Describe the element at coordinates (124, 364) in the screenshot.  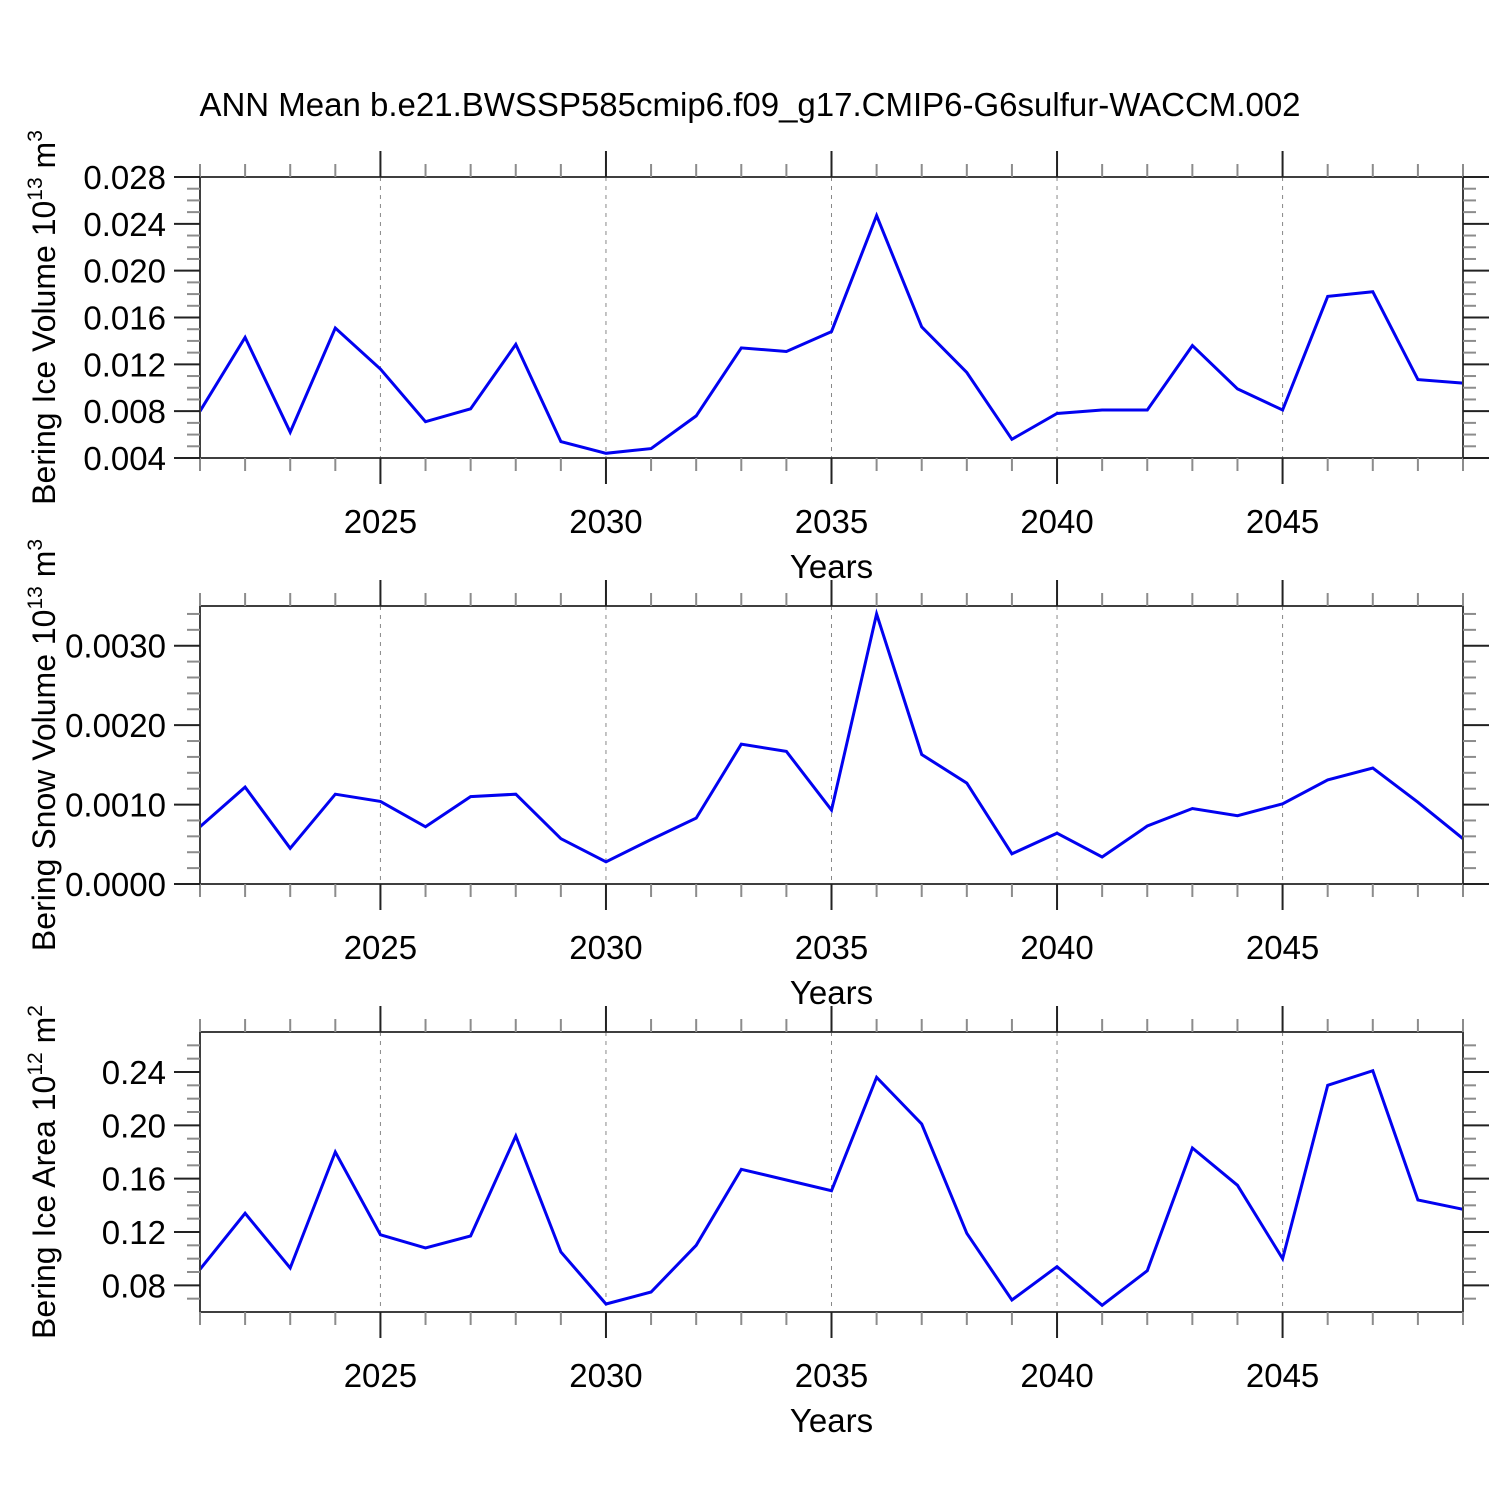
I see `y-tick-label: 0.012` at that location.